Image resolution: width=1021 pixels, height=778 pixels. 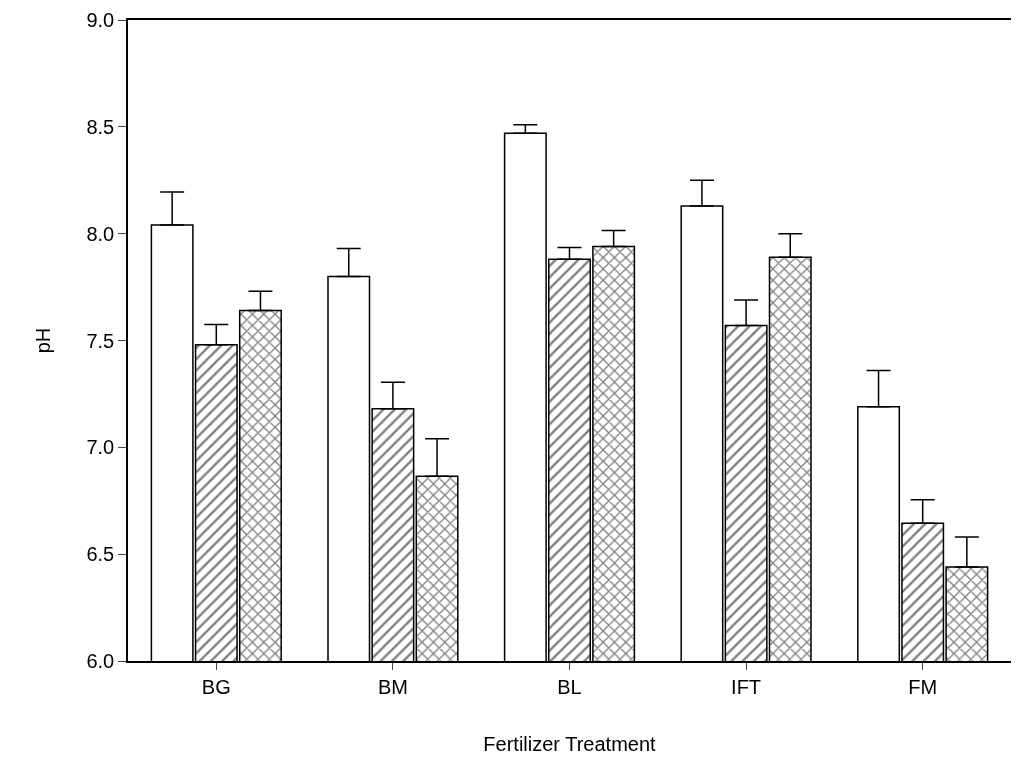 What do you see at coordinates (43, 340) in the screenshot?
I see `y-axis-title: pH` at bounding box center [43, 340].